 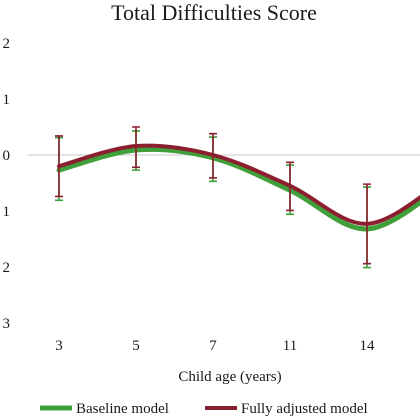 What do you see at coordinates (229, 377) in the screenshot?
I see `x-axis-label: Child age (years)` at bounding box center [229, 377].